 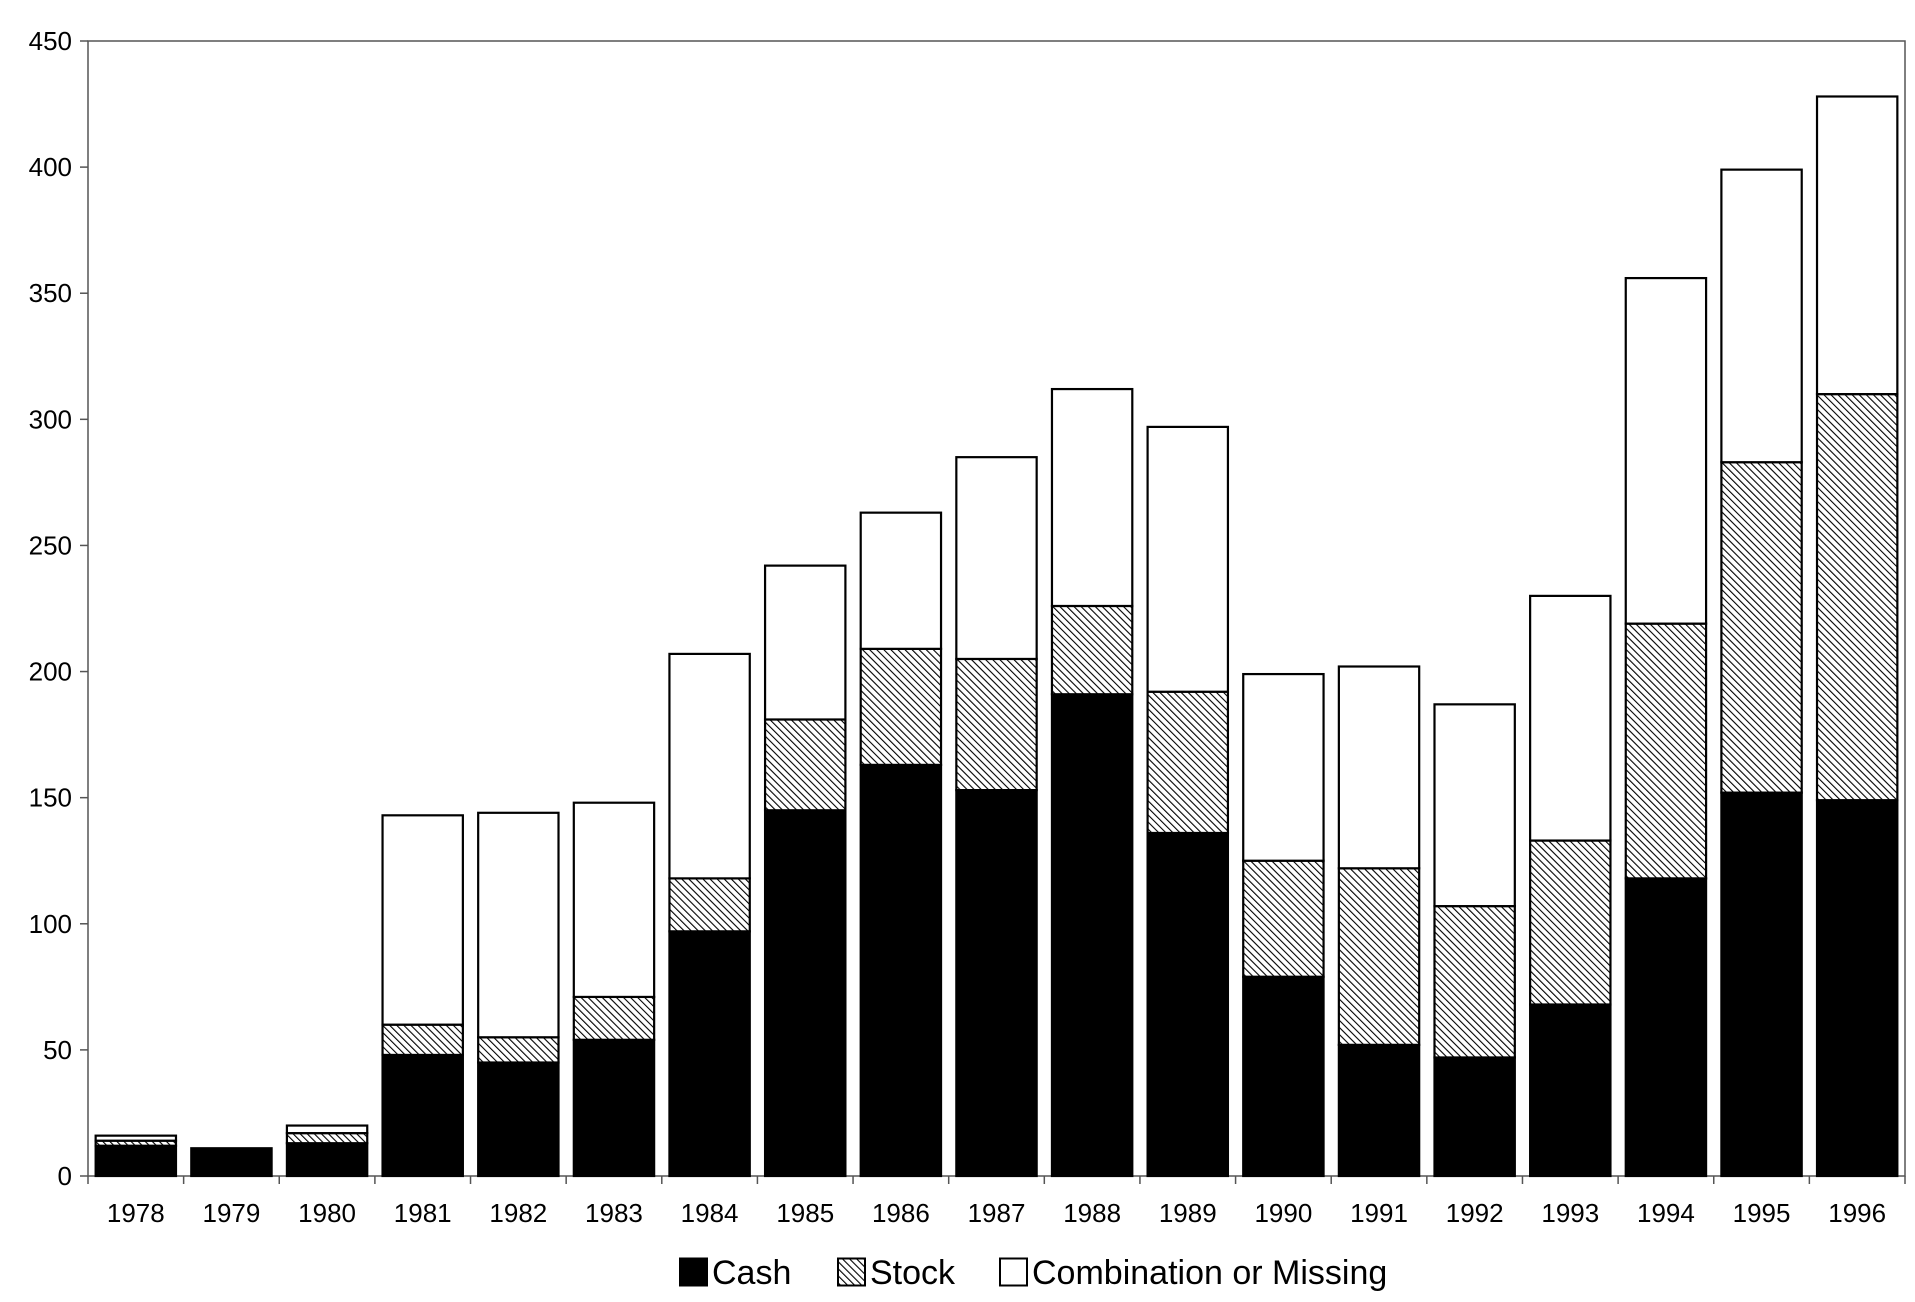 I want to click on x-tick-label: 1993, so click(x=1570, y=1213).